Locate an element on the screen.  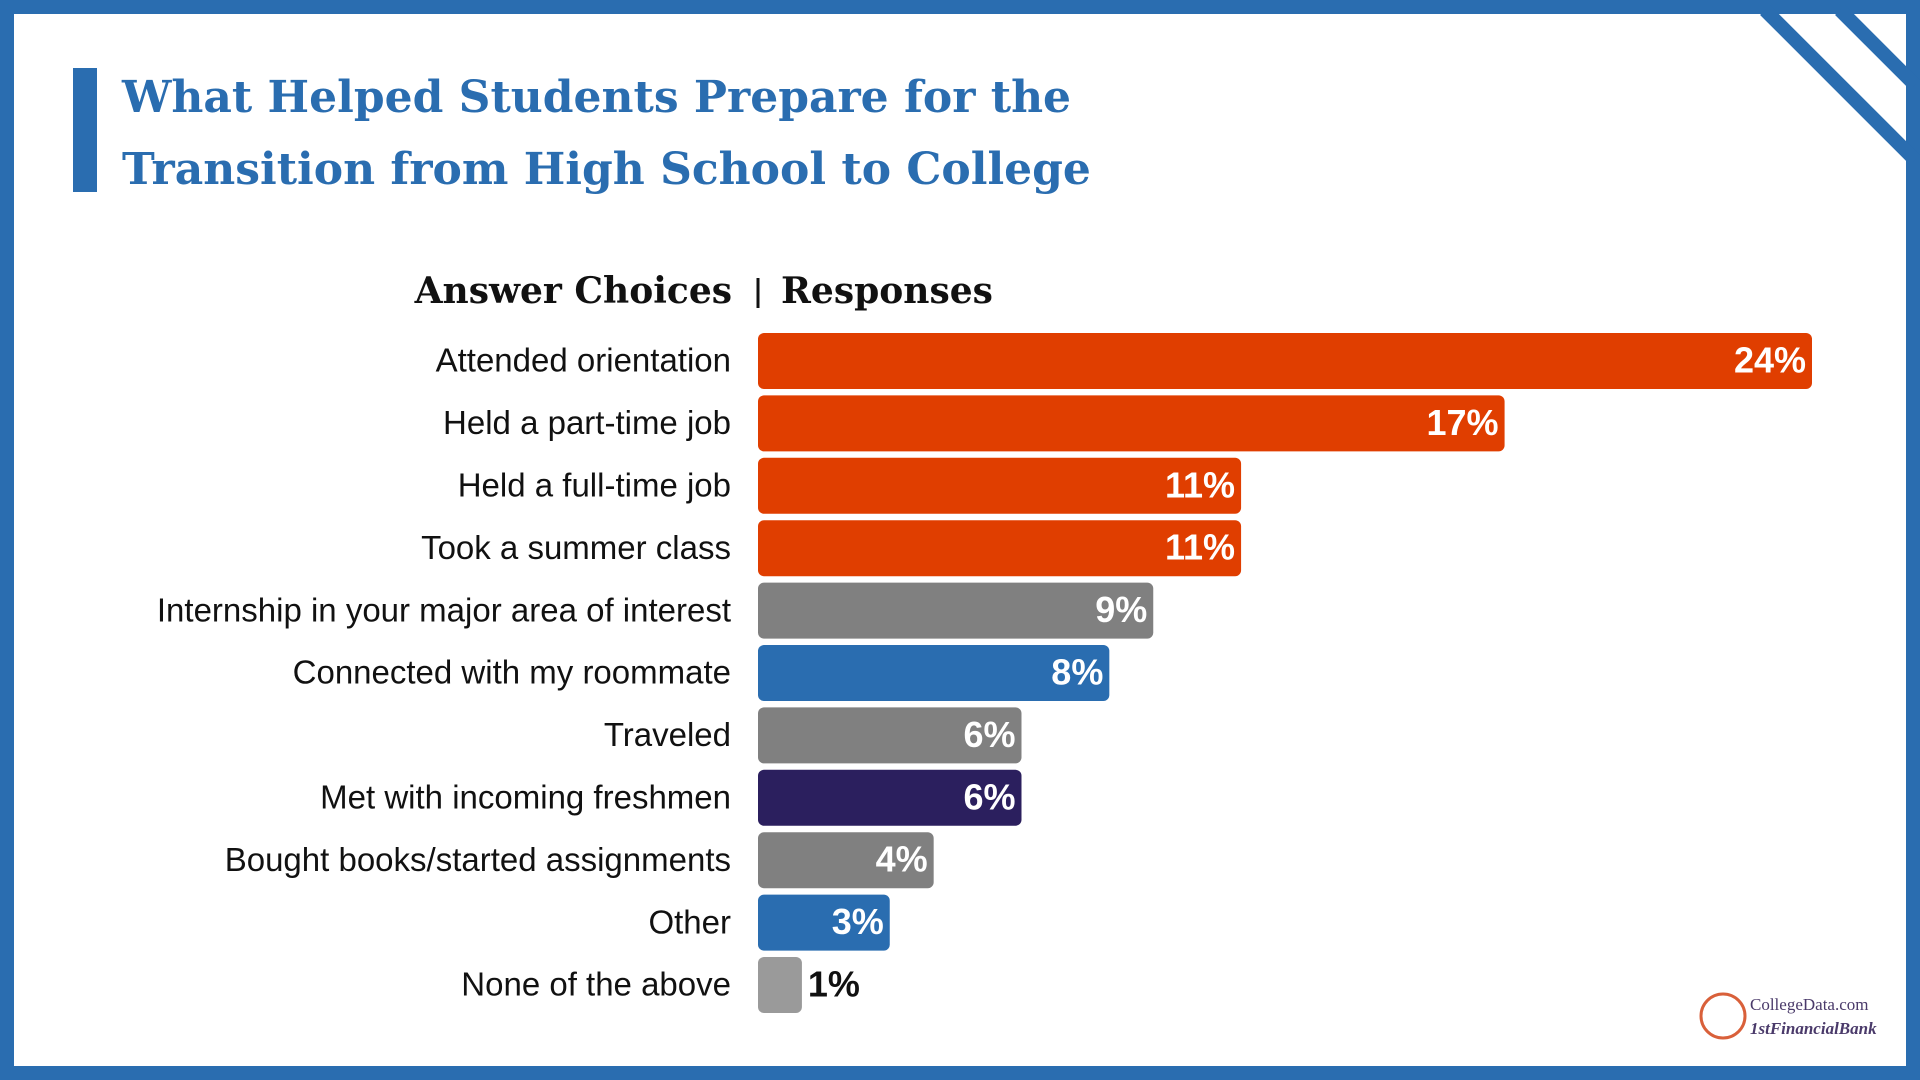
category-label: Met with incoming freshmen is located at coordinates (525, 797).